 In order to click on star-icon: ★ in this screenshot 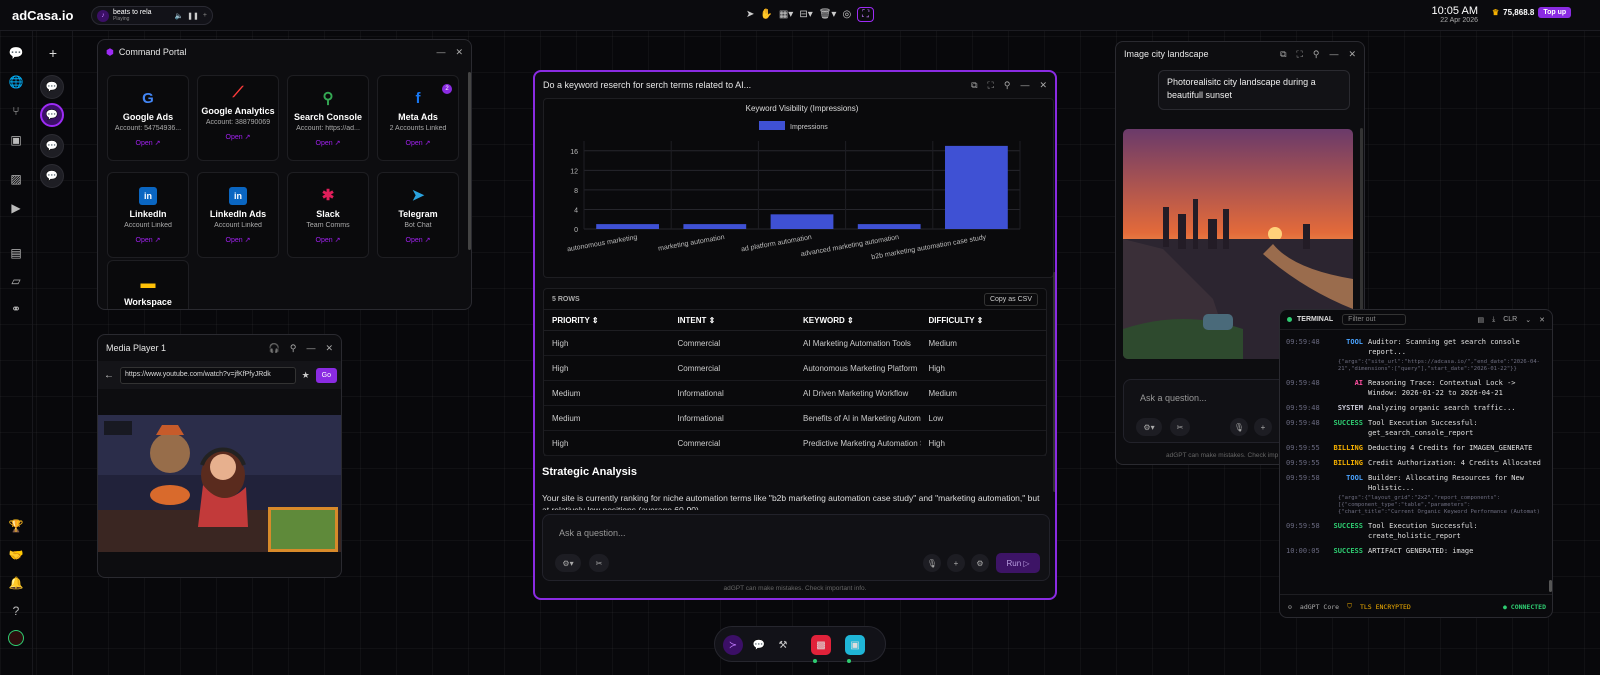, I will do `click(305, 374)`.